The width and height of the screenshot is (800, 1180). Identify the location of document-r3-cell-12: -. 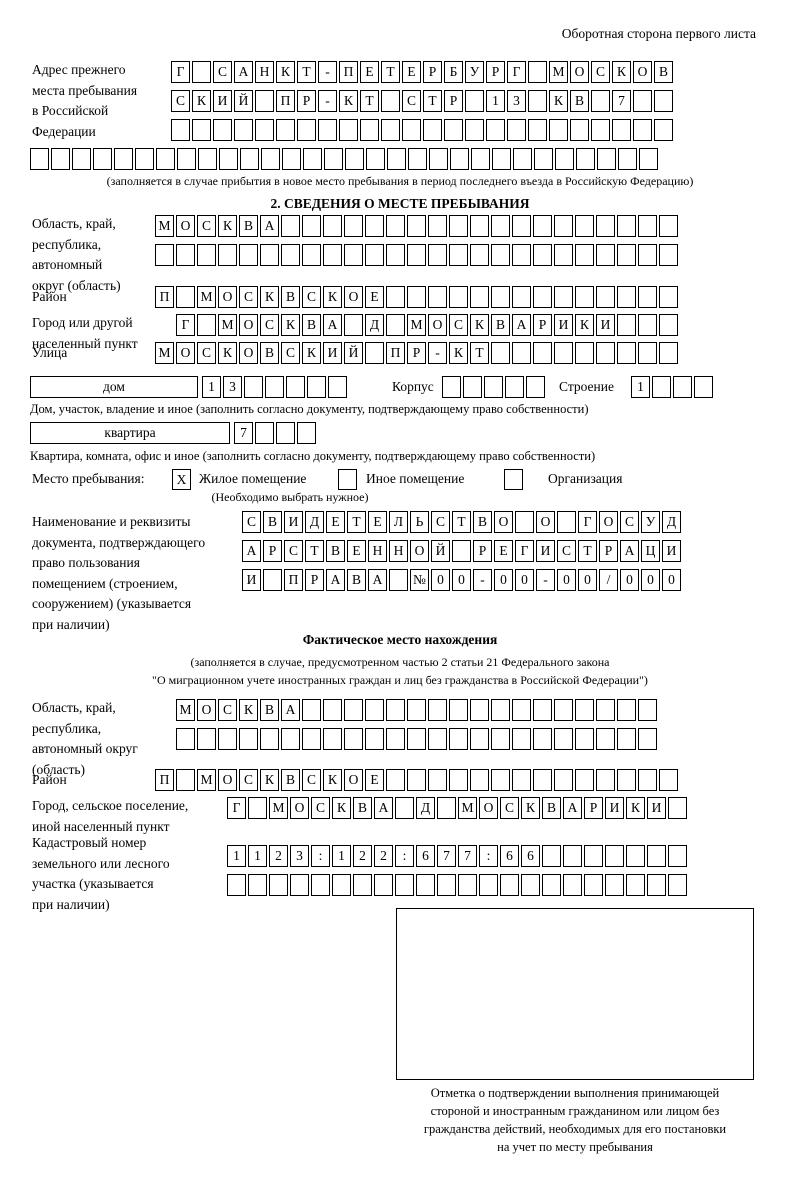
(482, 580).